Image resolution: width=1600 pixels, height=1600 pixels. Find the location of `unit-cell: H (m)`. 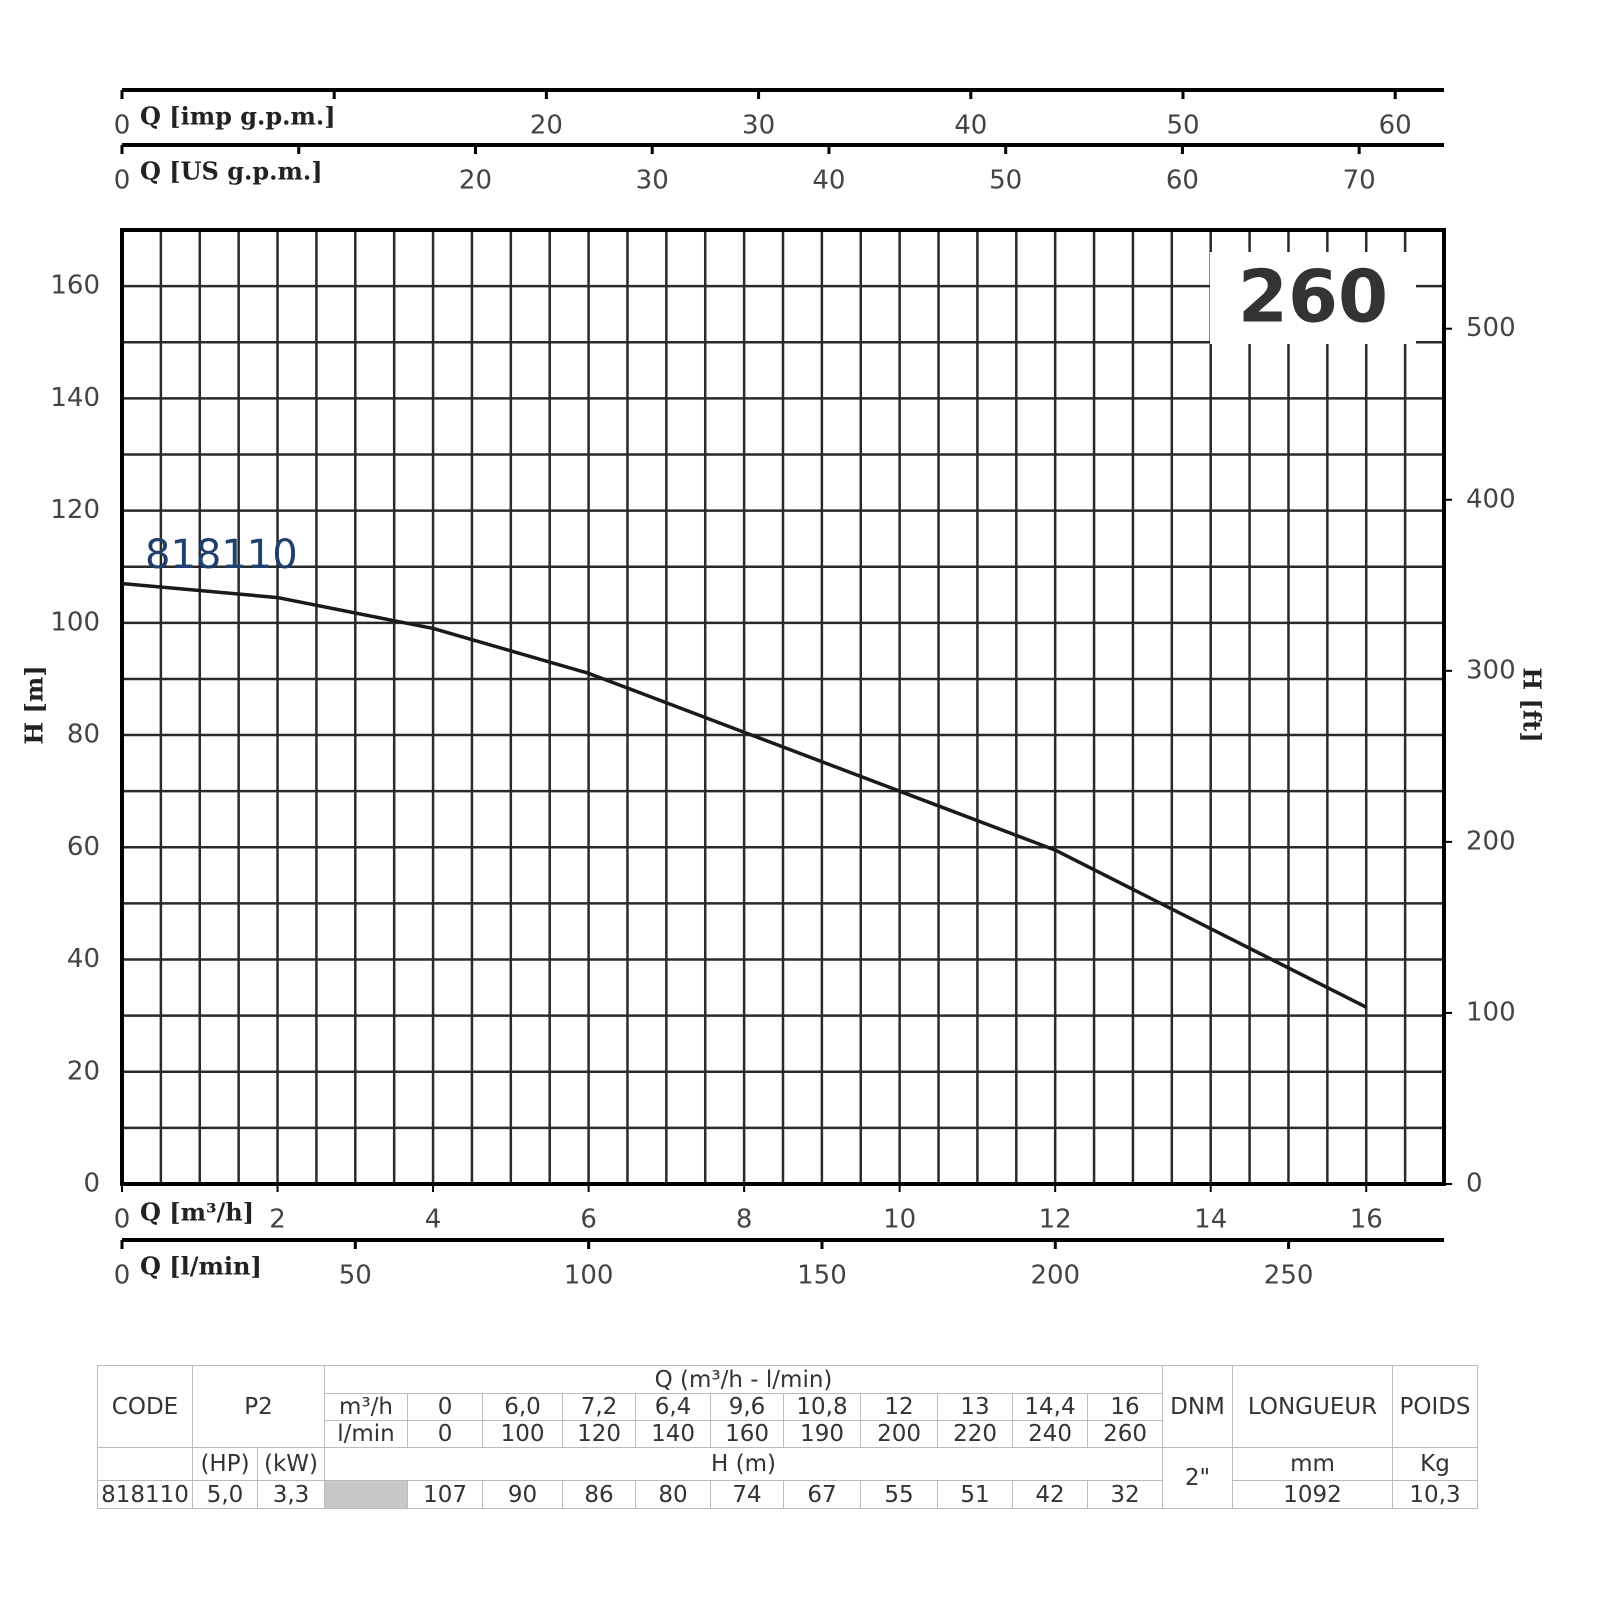

unit-cell: H (m) is located at coordinates (744, 1464).